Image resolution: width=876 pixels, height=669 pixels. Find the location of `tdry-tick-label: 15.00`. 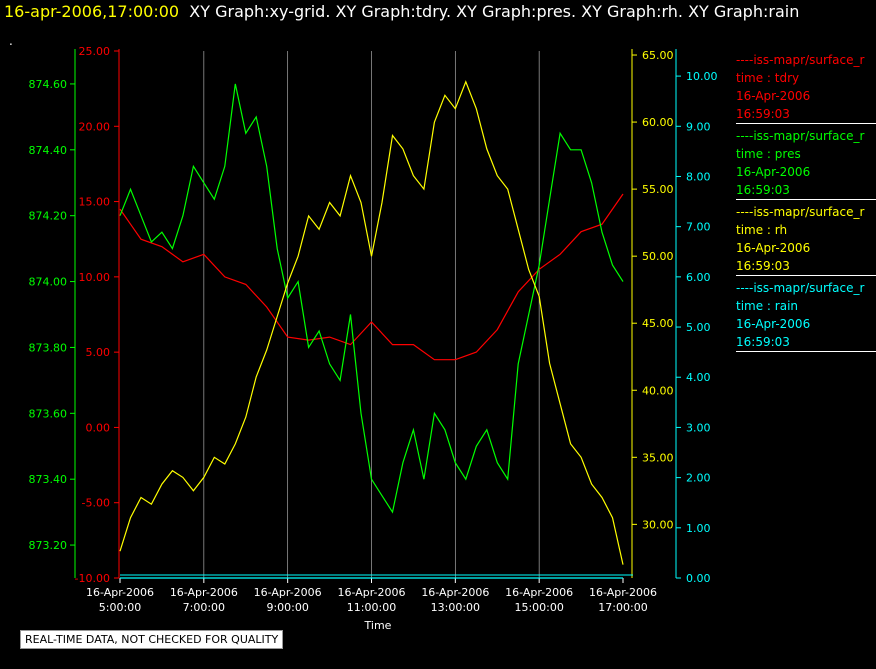

tdry-tick-label: 15.00 is located at coordinates (95, 202).